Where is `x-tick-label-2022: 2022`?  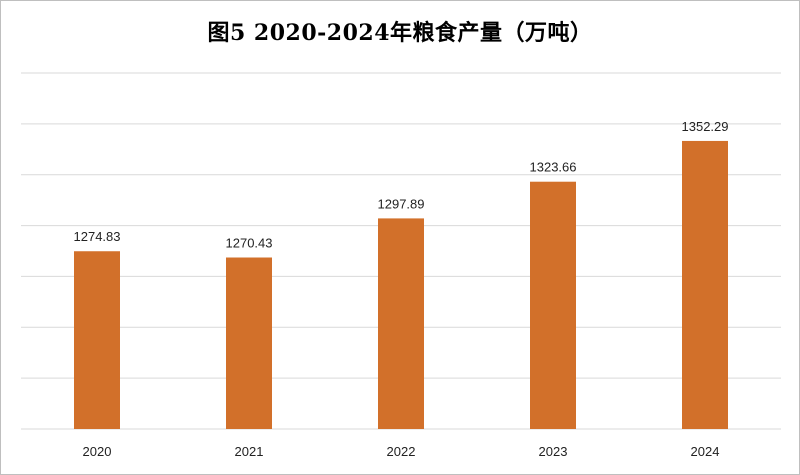 x-tick-label-2022: 2022 is located at coordinates (401, 451).